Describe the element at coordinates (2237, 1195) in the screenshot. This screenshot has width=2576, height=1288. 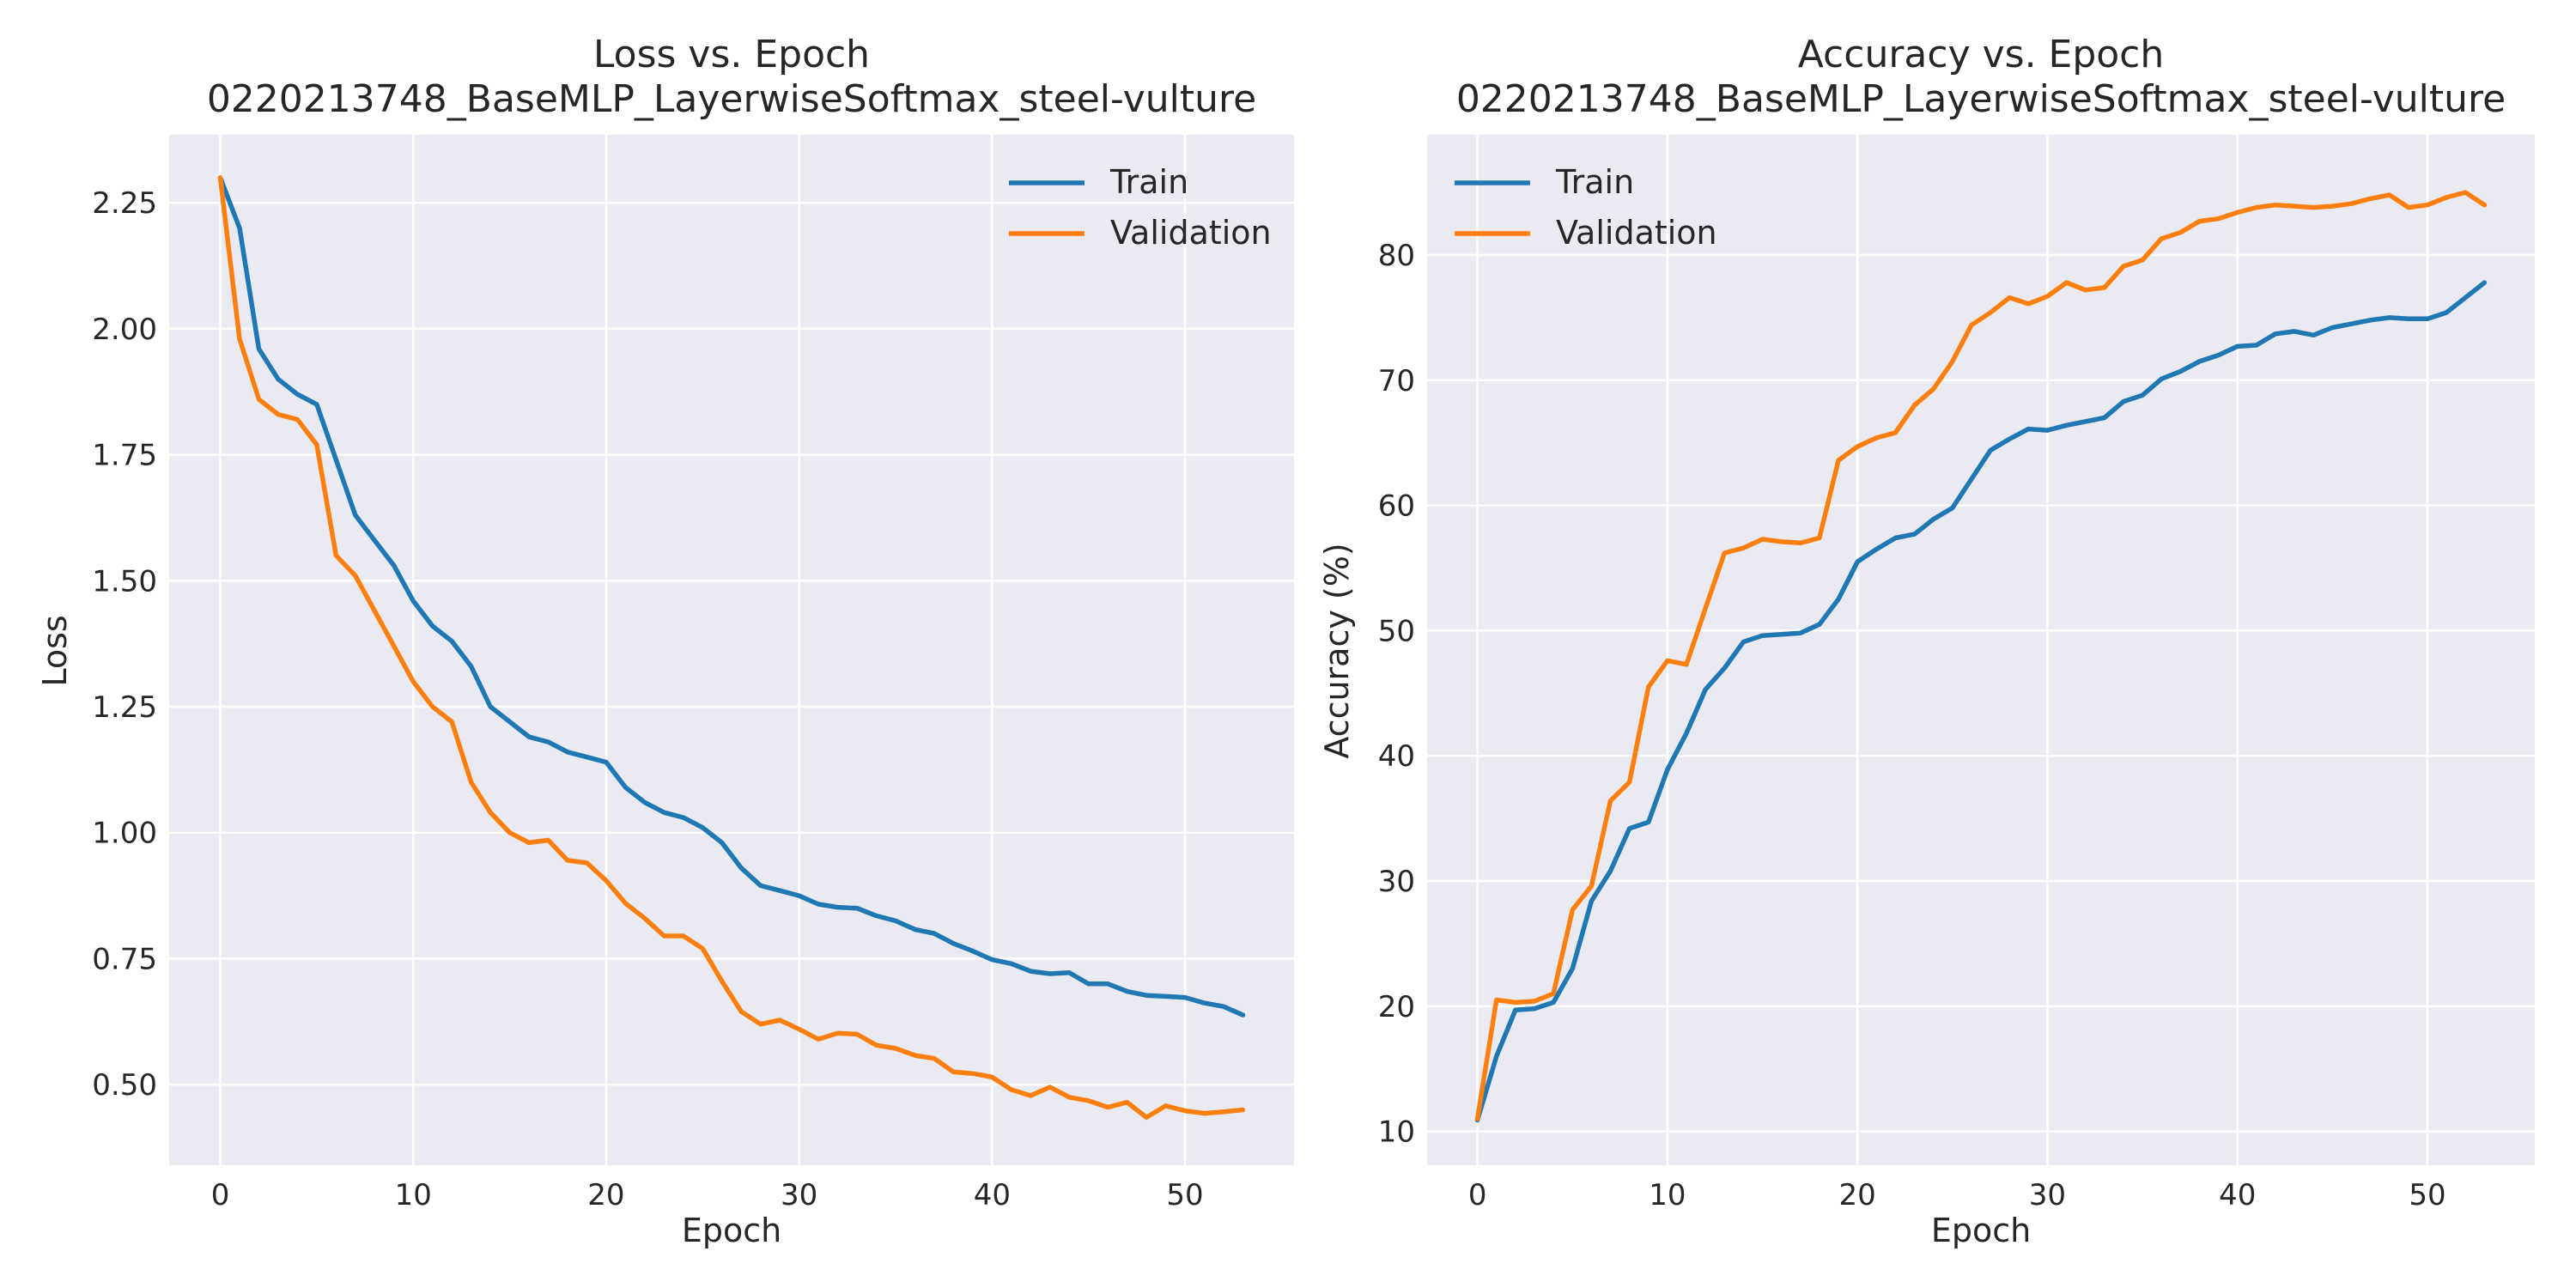
I see `accuracy-x-tick-label: 40` at that location.